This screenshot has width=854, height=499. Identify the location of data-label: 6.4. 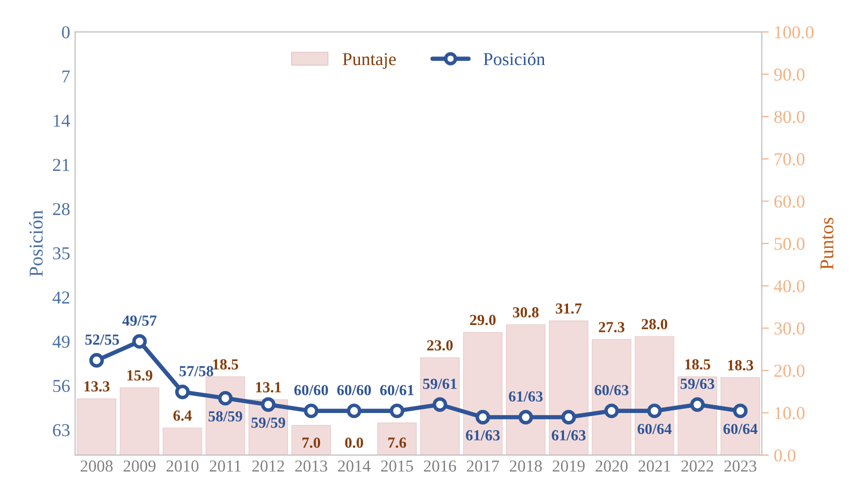
(182, 415).